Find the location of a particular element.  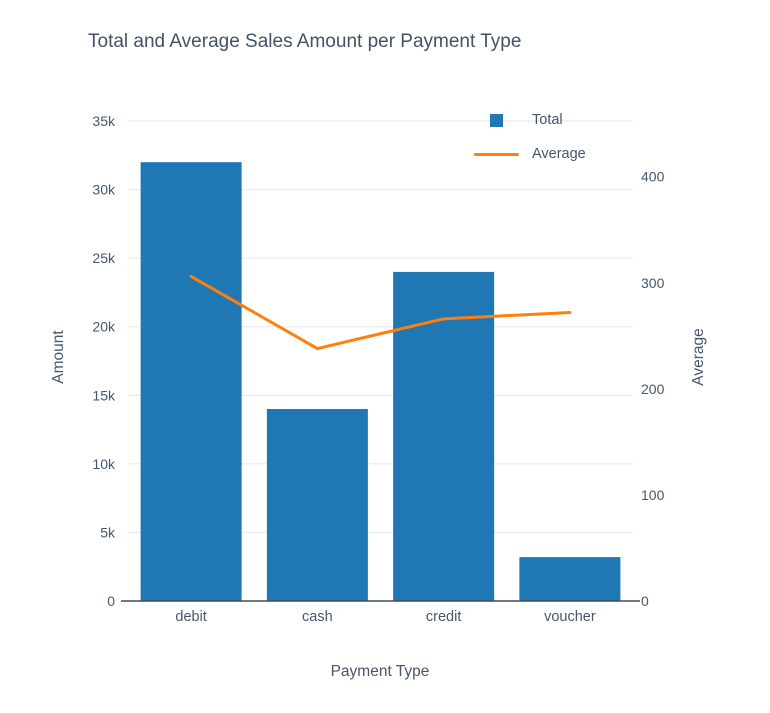

y-left-tick-label: 35k is located at coordinates (104, 121).